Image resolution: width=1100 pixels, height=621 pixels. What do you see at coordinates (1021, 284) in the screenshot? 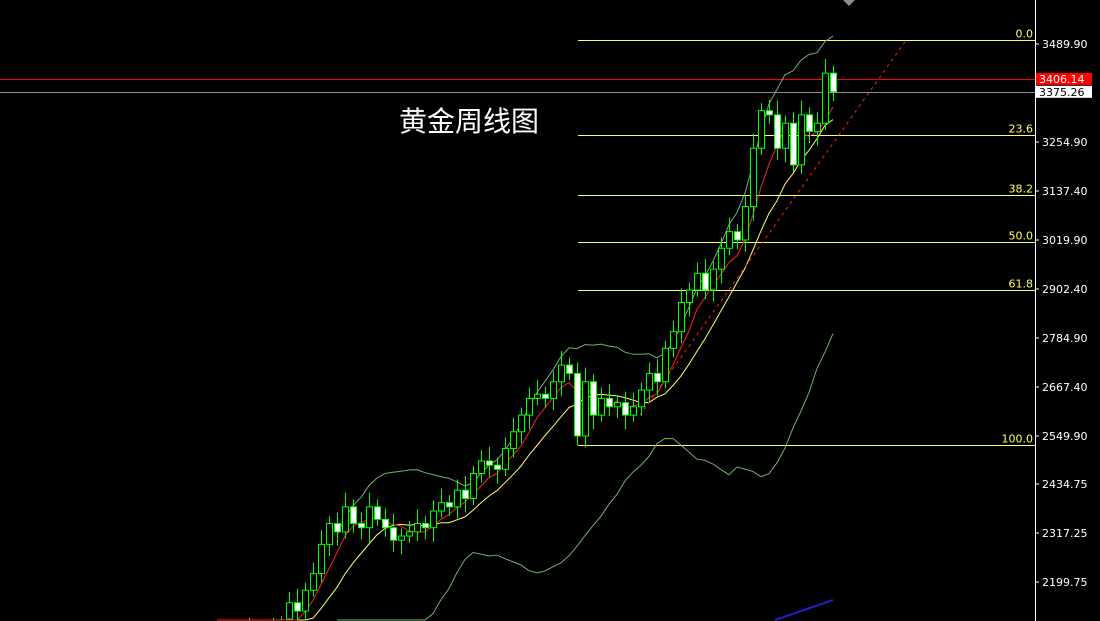
I see `fib-label: 61.8` at bounding box center [1021, 284].